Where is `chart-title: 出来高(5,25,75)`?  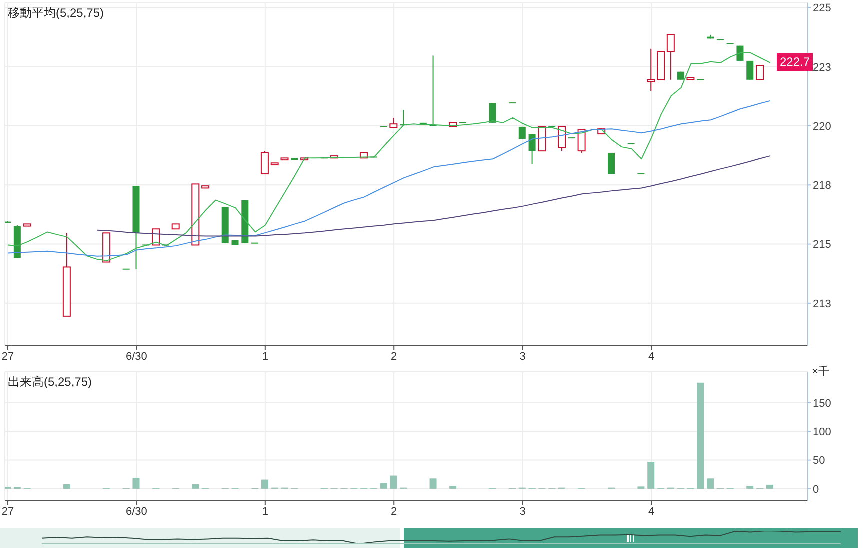 chart-title: 出来高(5,25,75) is located at coordinates (50, 382).